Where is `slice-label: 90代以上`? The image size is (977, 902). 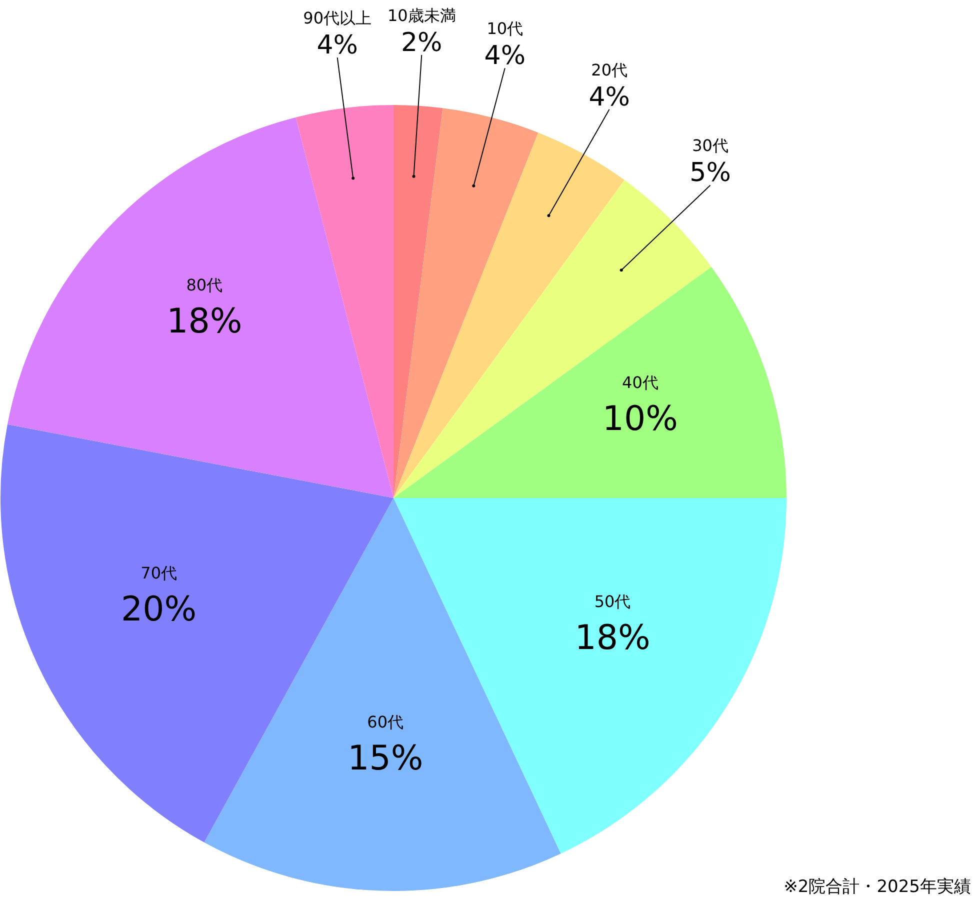
slice-label: 90代以上 is located at coordinates (337, 18).